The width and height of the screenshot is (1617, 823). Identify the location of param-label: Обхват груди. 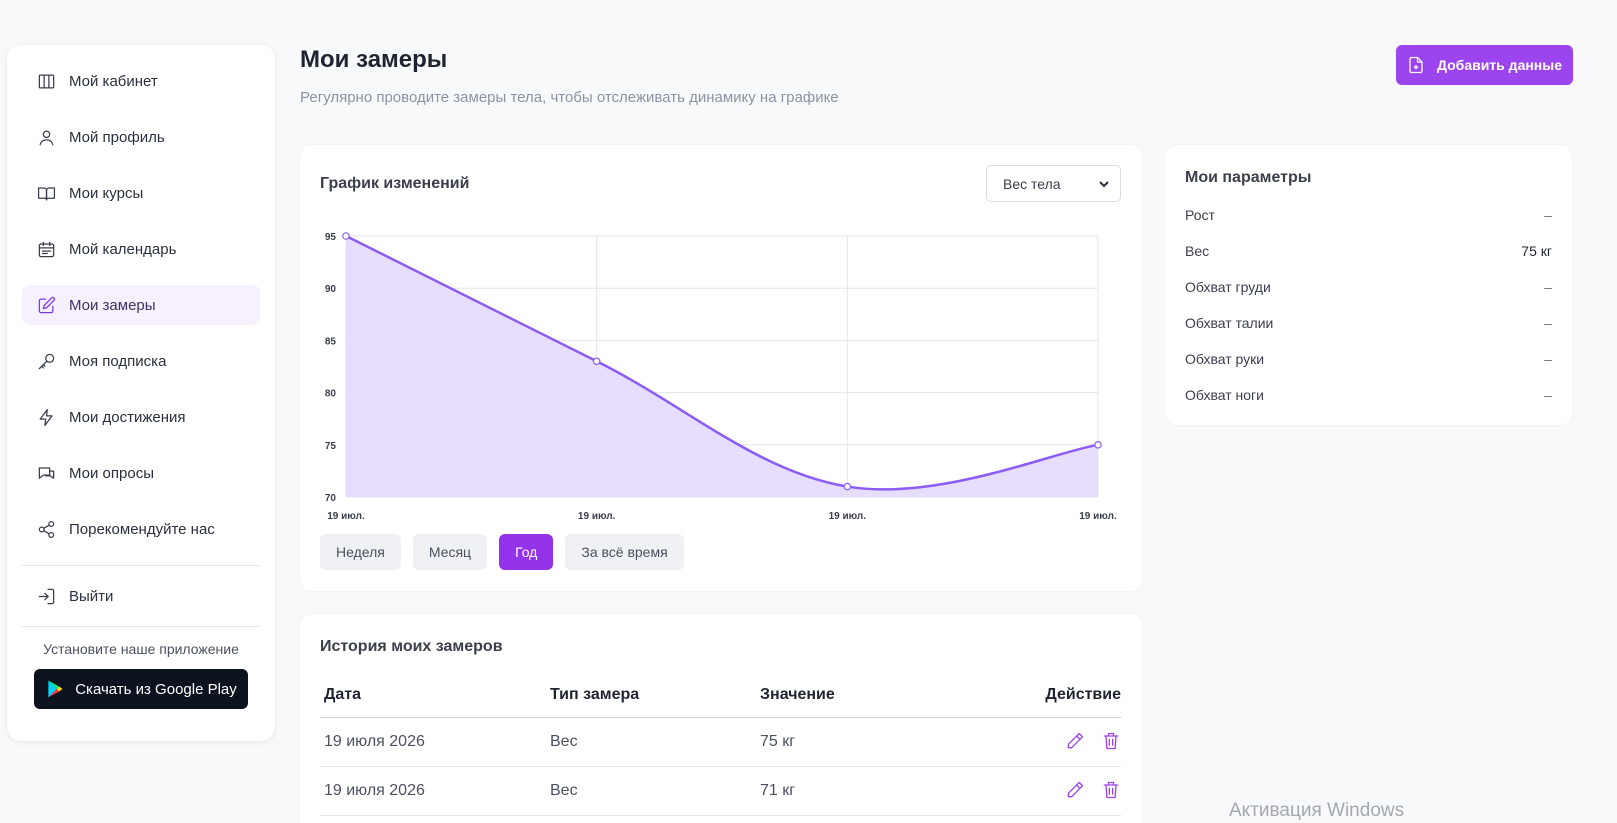
(1228, 287).